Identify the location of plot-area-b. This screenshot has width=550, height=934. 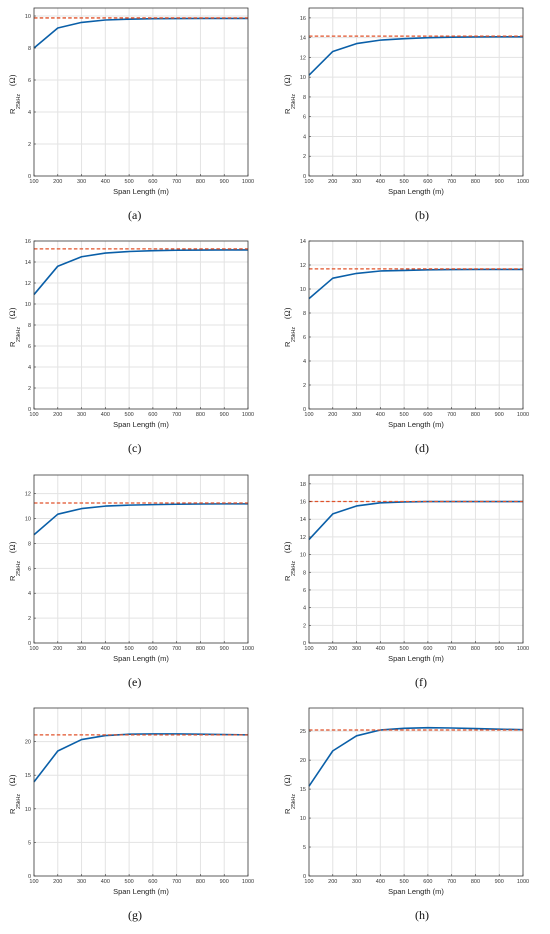
(416, 92).